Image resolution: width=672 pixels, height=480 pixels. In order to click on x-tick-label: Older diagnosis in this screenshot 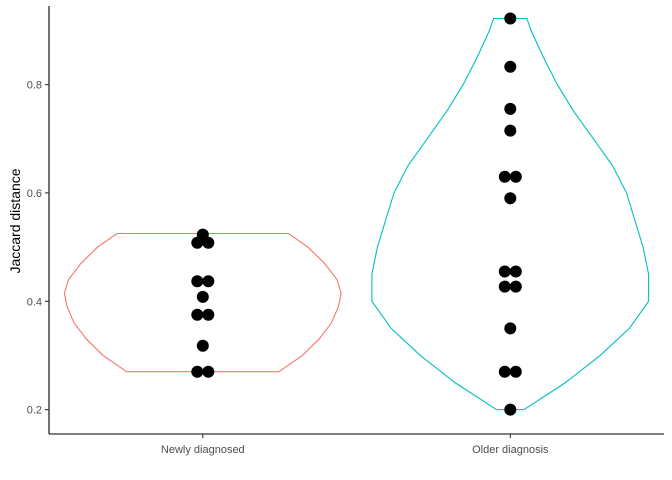, I will do `click(510, 450)`.